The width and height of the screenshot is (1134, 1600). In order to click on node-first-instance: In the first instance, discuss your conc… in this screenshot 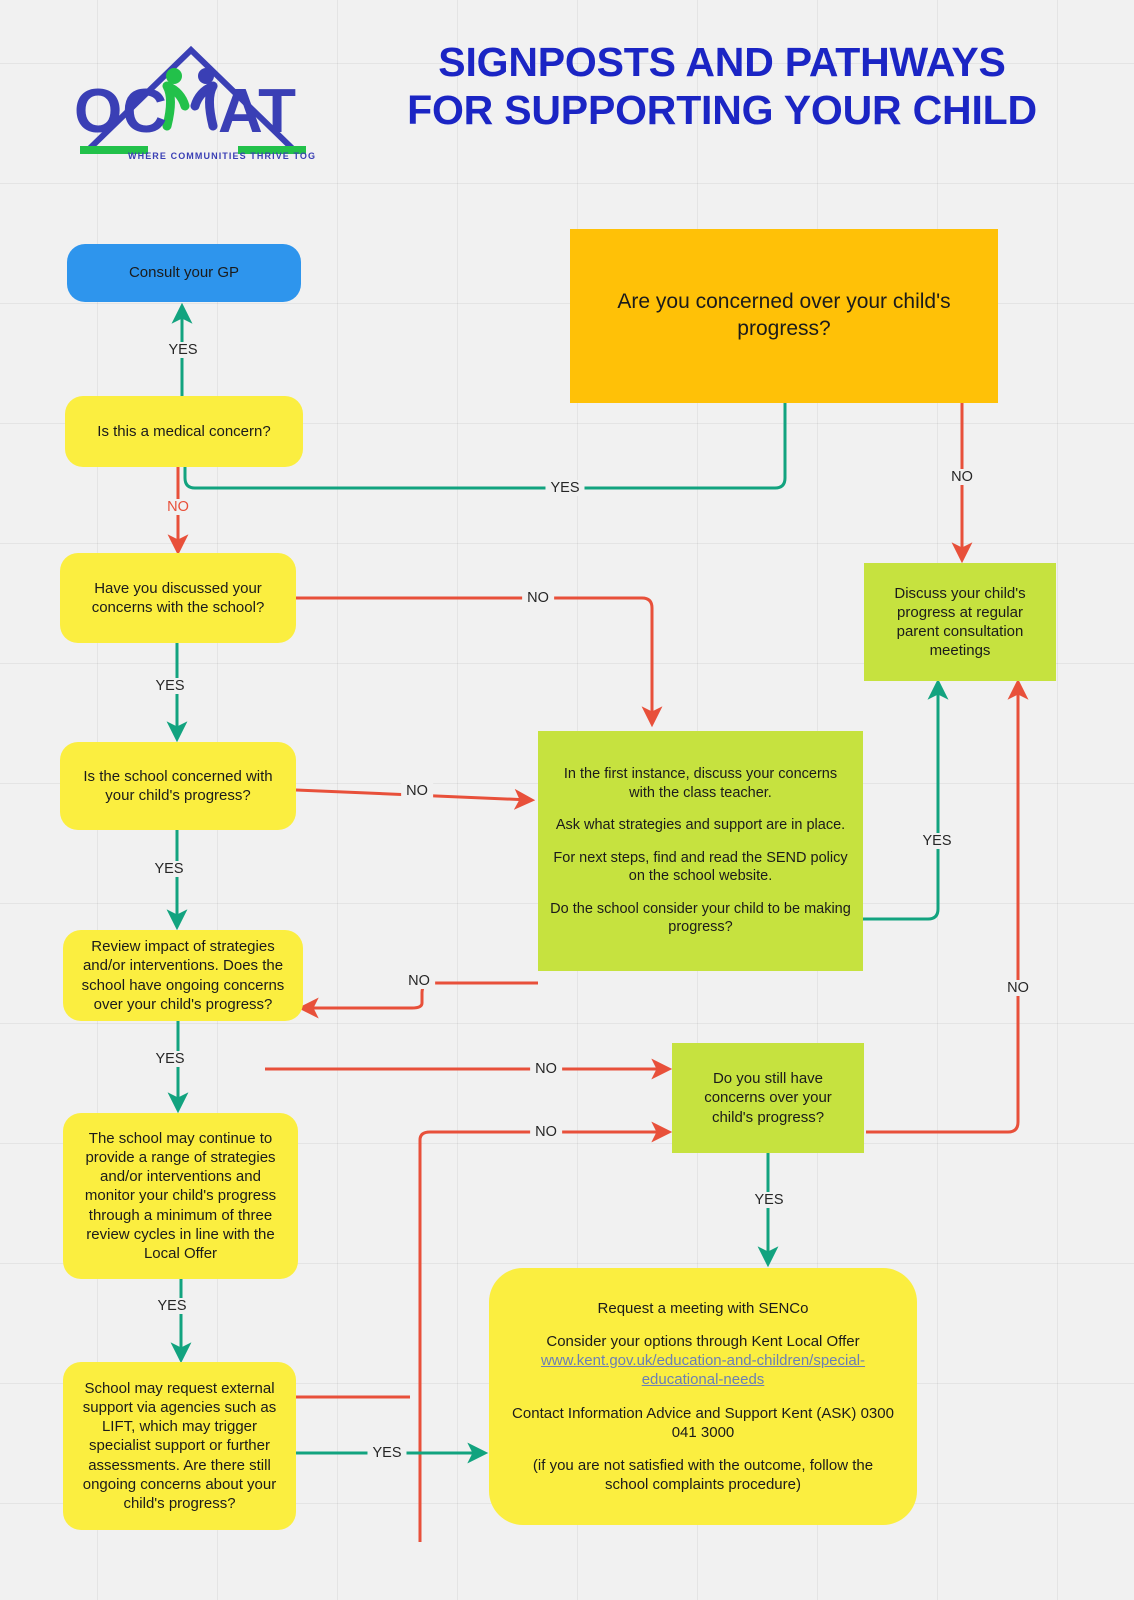, I will do `click(700, 851)`.